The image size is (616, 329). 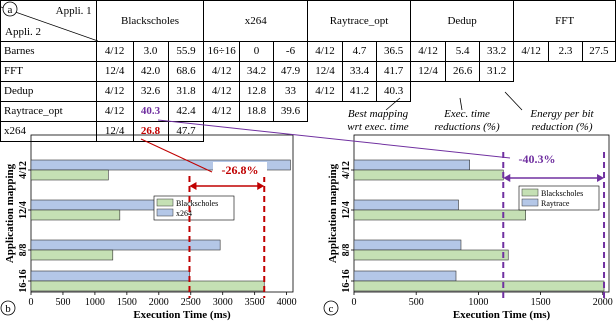 I want to click on appli1-label: Appli. 1, so click(x=73, y=11).